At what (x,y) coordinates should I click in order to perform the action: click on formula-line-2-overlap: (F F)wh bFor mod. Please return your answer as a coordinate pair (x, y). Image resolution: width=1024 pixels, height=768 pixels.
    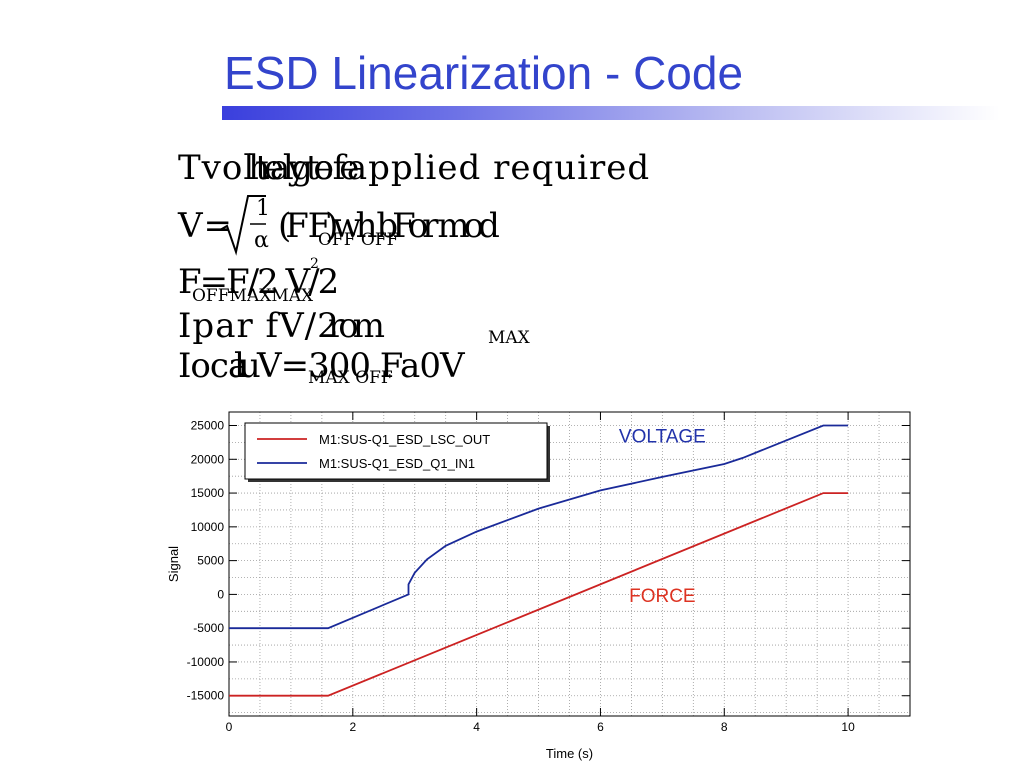
    Looking at the image, I should click on (389, 226).